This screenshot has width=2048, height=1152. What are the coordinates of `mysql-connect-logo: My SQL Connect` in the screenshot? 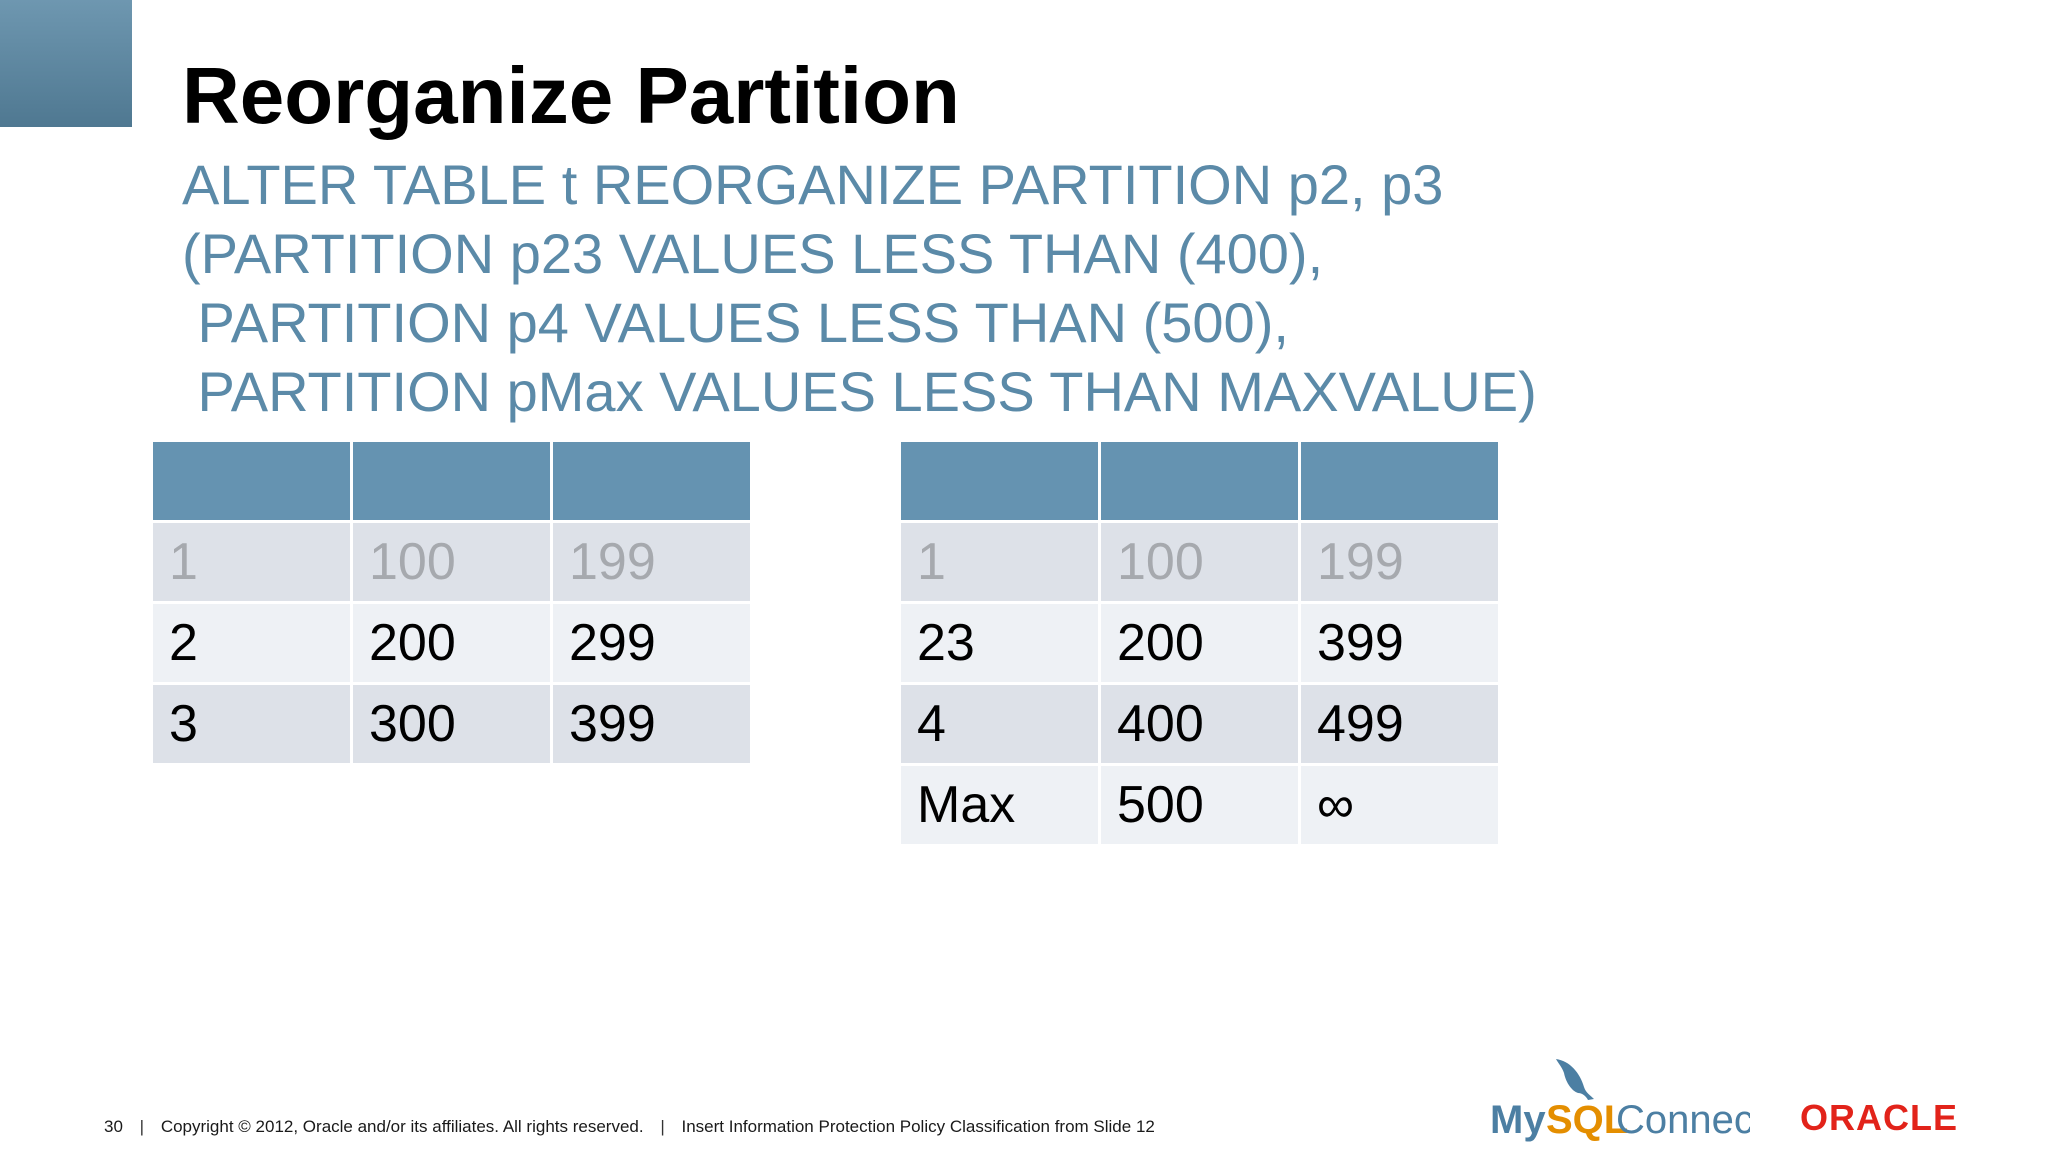 It's located at (1620, 1100).